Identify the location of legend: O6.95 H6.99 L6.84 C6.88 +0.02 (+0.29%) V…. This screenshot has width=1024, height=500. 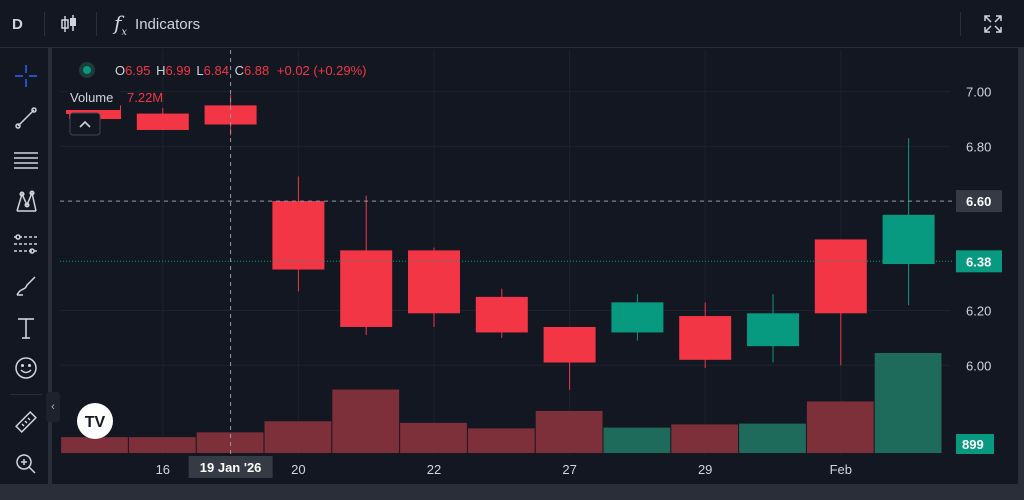
(216, 99).